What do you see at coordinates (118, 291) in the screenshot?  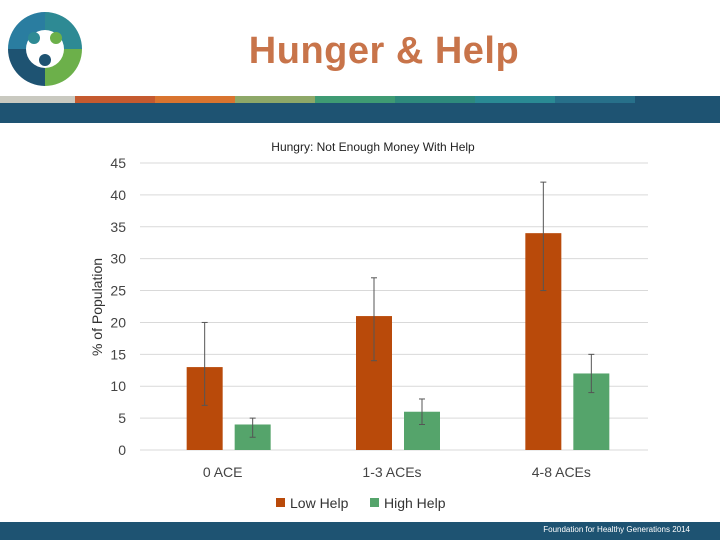 I see `y-tick-label: 25` at bounding box center [118, 291].